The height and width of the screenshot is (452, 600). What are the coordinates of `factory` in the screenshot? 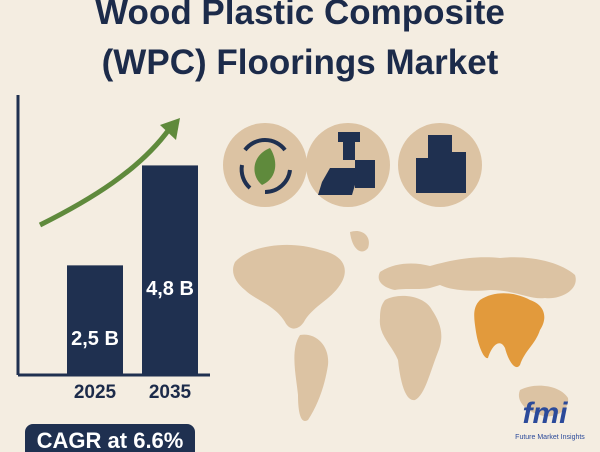 It's located at (346, 163).